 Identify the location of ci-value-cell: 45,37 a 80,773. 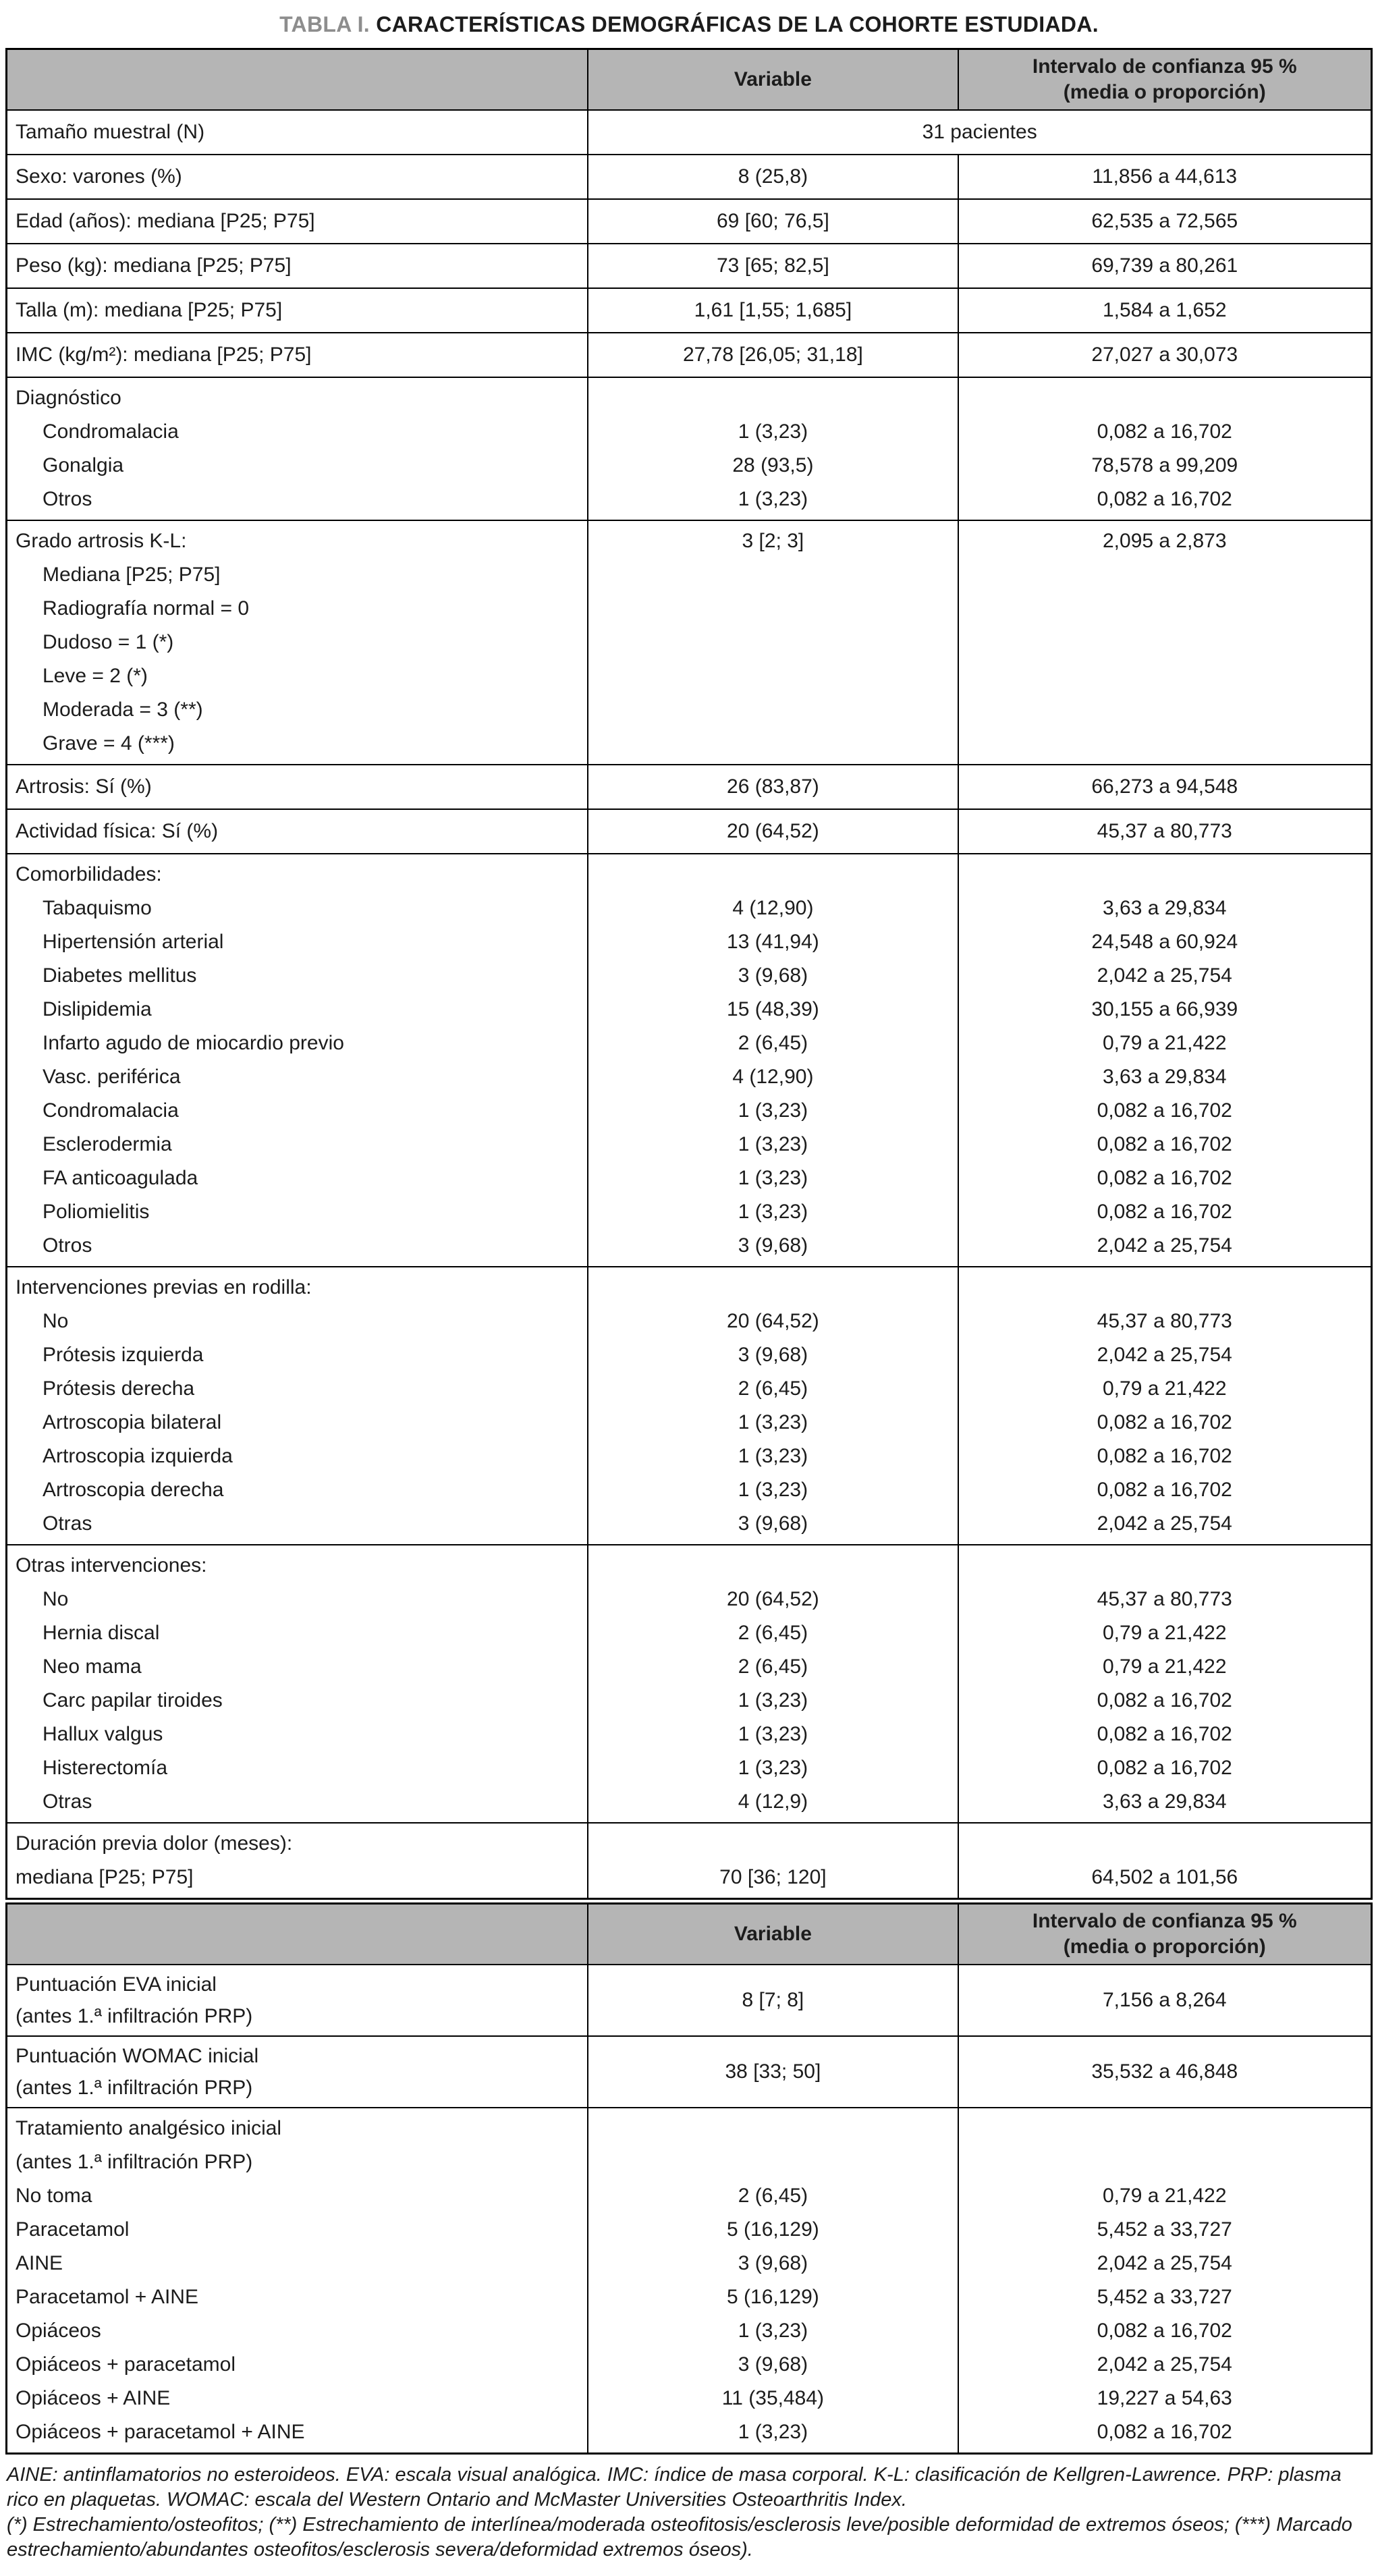
(1165, 831).